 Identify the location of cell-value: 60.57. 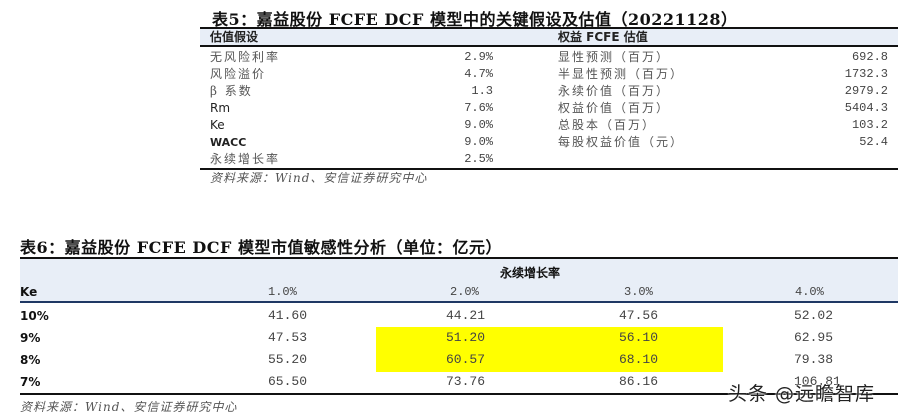
(466, 359).